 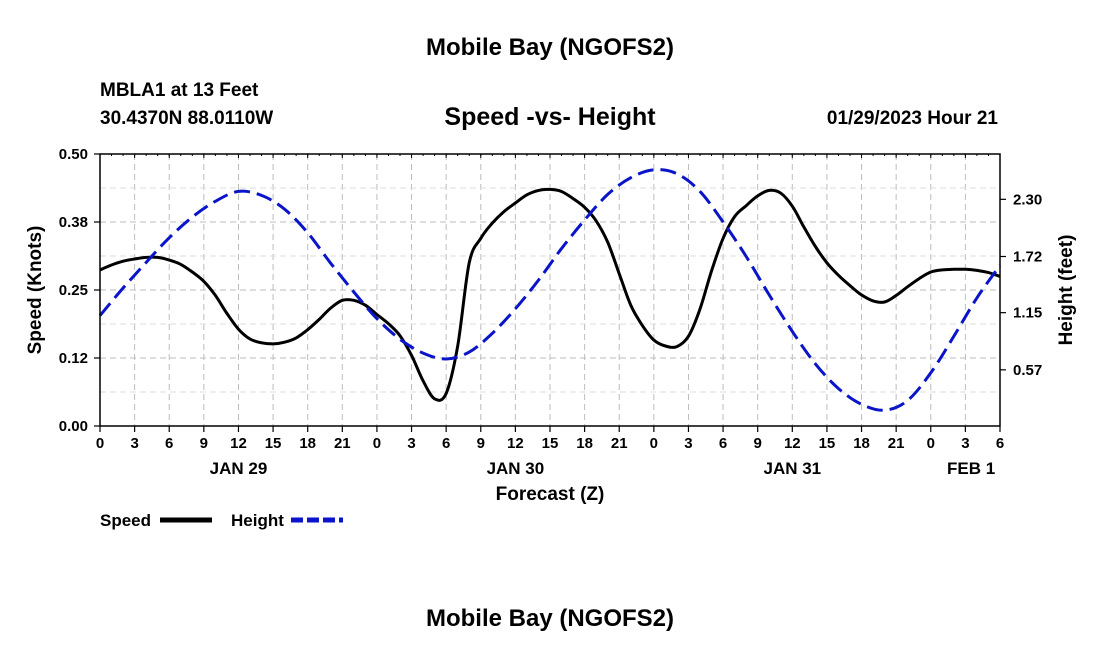 What do you see at coordinates (550, 494) in the screenshot?
I see `x-axis-label: Forecast (Z)` at bounding box center [550, 494].